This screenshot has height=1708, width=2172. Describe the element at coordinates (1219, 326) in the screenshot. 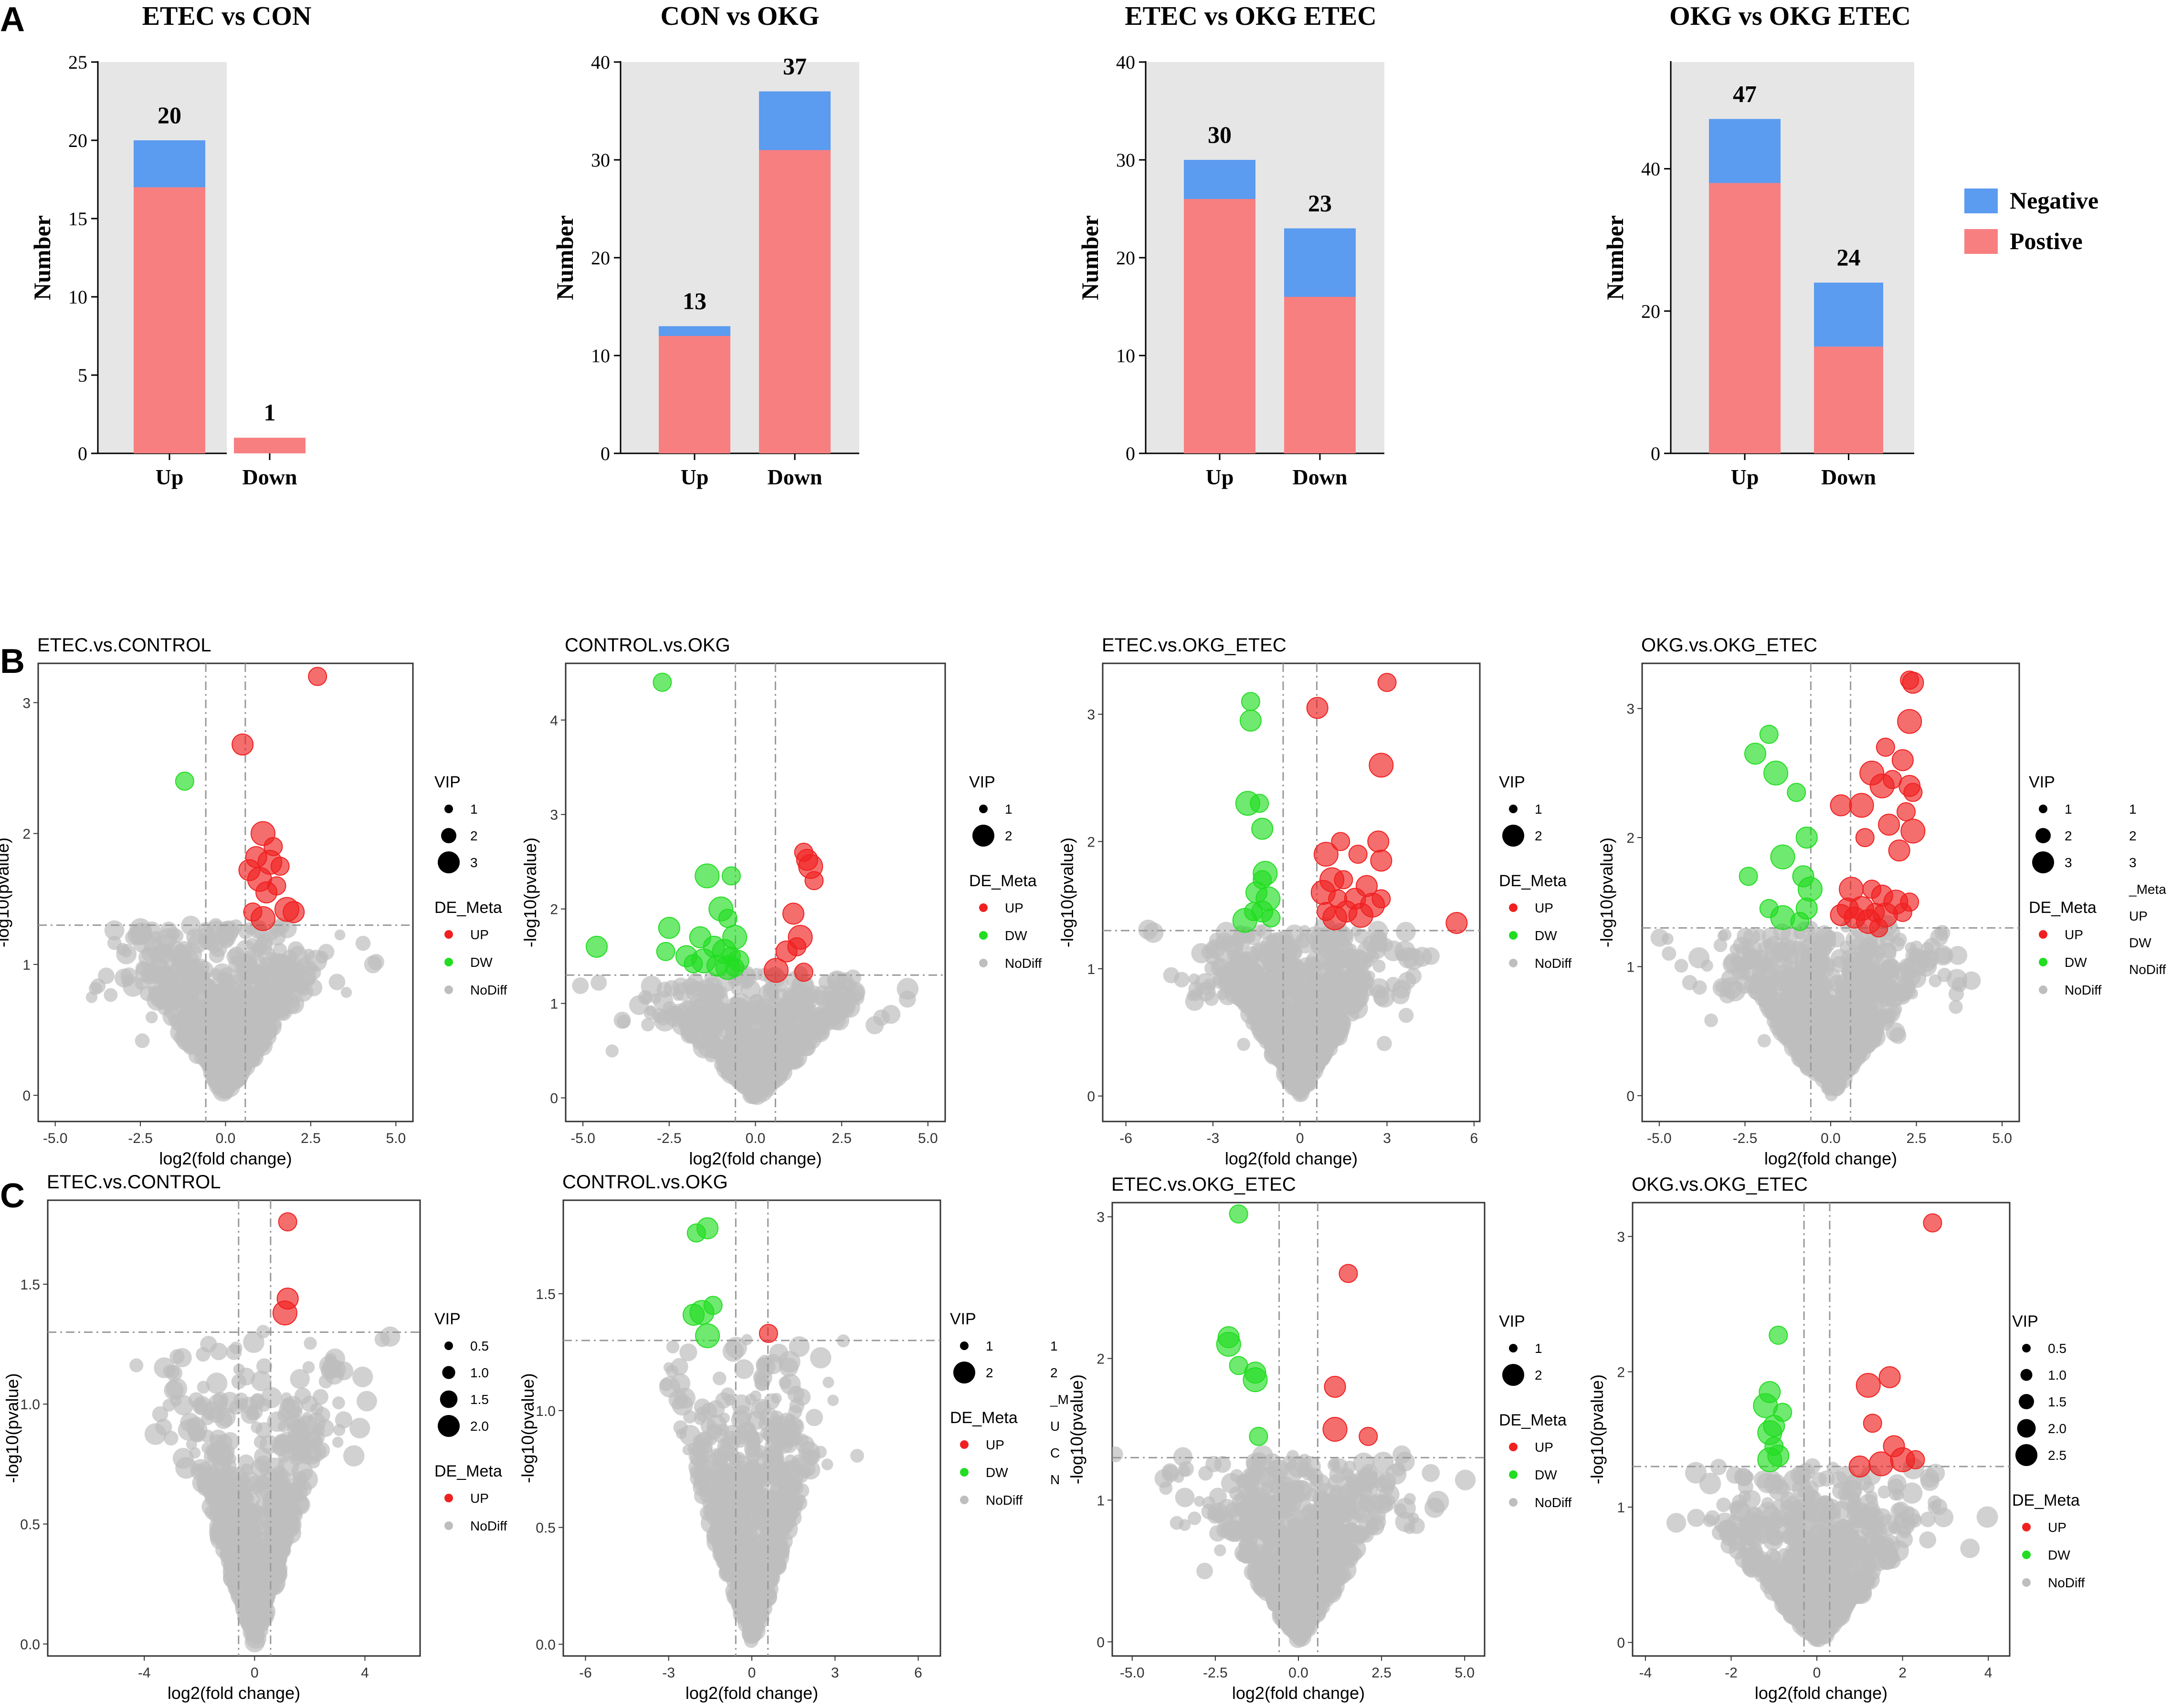

I see `bar-positive-up` at that location.